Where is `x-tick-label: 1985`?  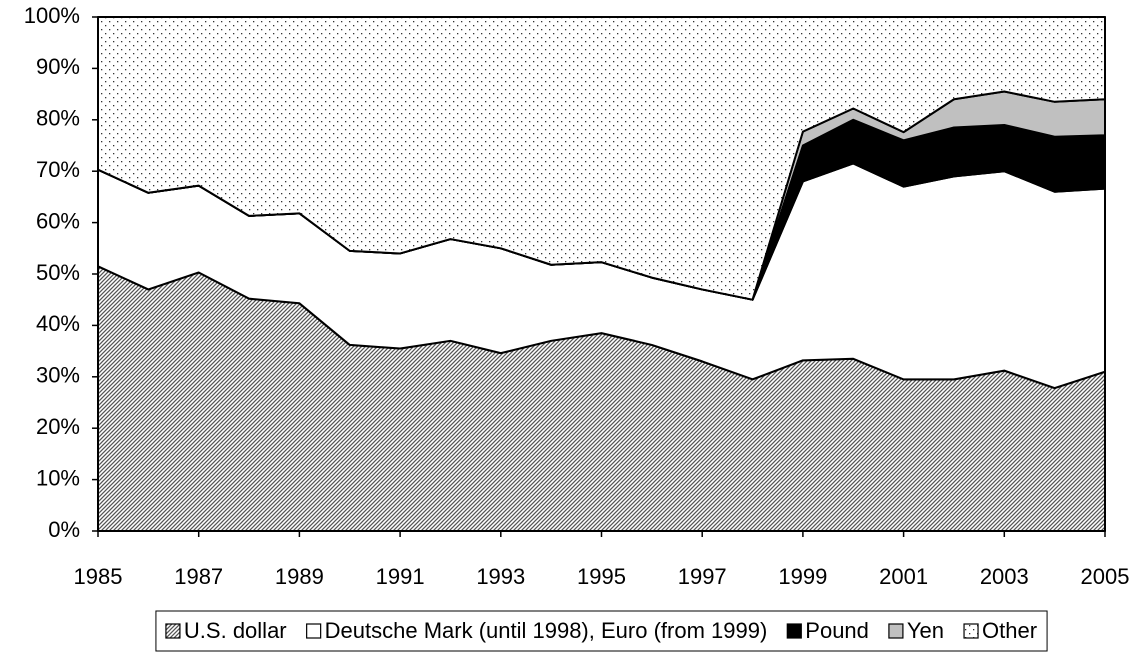
x-tick-label: 1985 is located at coordinates (98, 576).